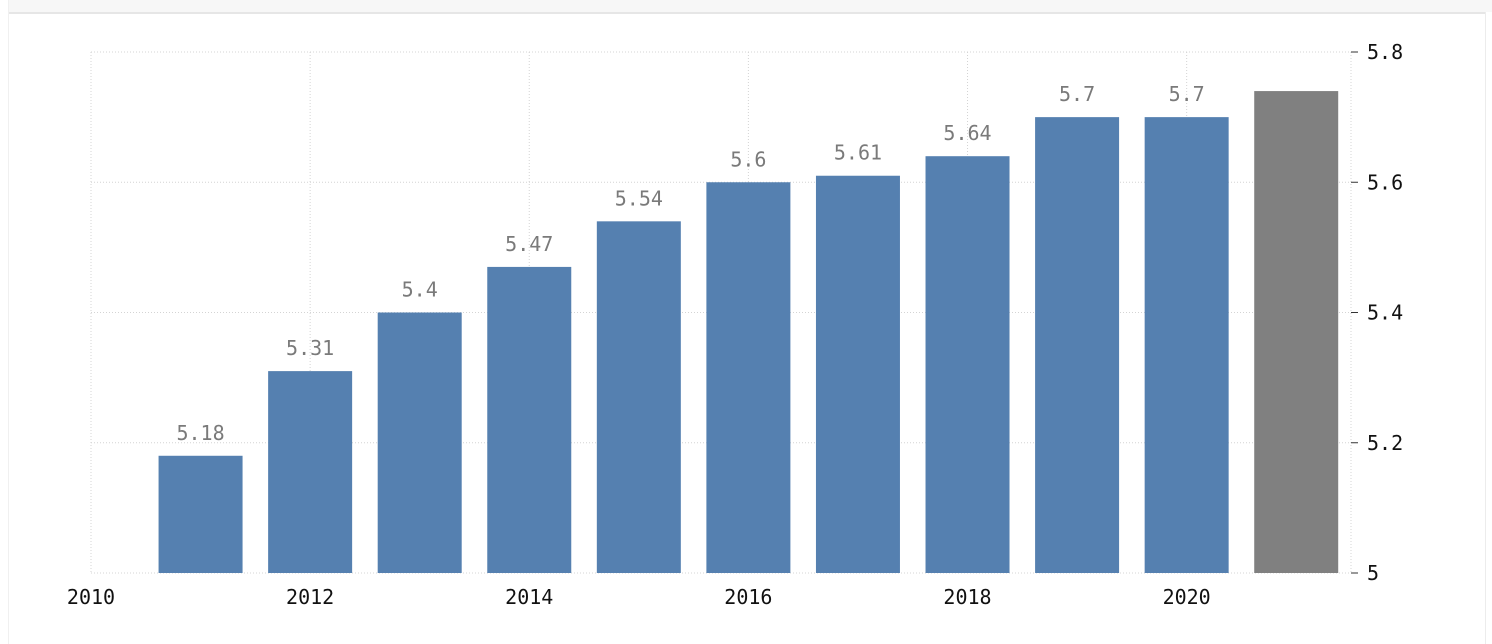 This screenshot has height=644, width=1492. I want to click on y-axis: 5 5.2 5.4 5.6 5.8, so click(1377, 312).